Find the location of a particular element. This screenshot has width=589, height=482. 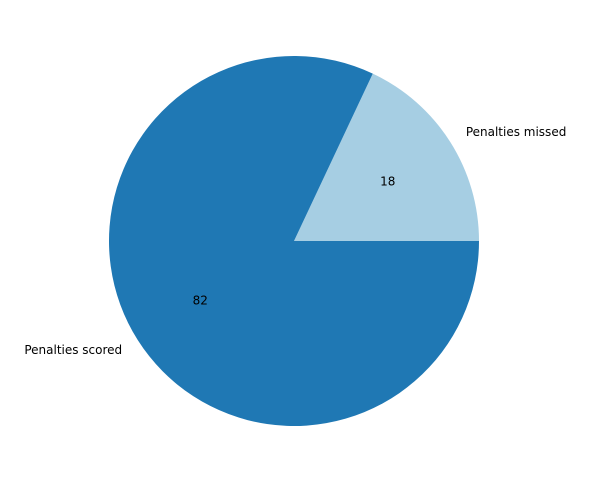

slice-value-label: 18 is located at coordinates (387, 182).